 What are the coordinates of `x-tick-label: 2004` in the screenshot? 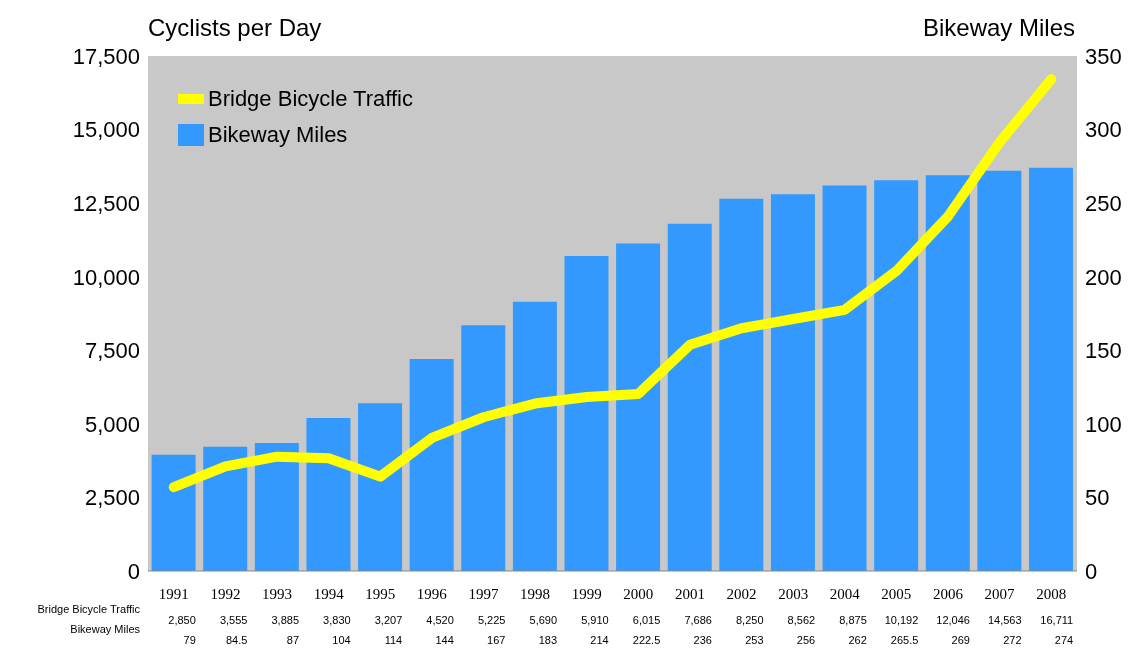 It's located at (845, 594).